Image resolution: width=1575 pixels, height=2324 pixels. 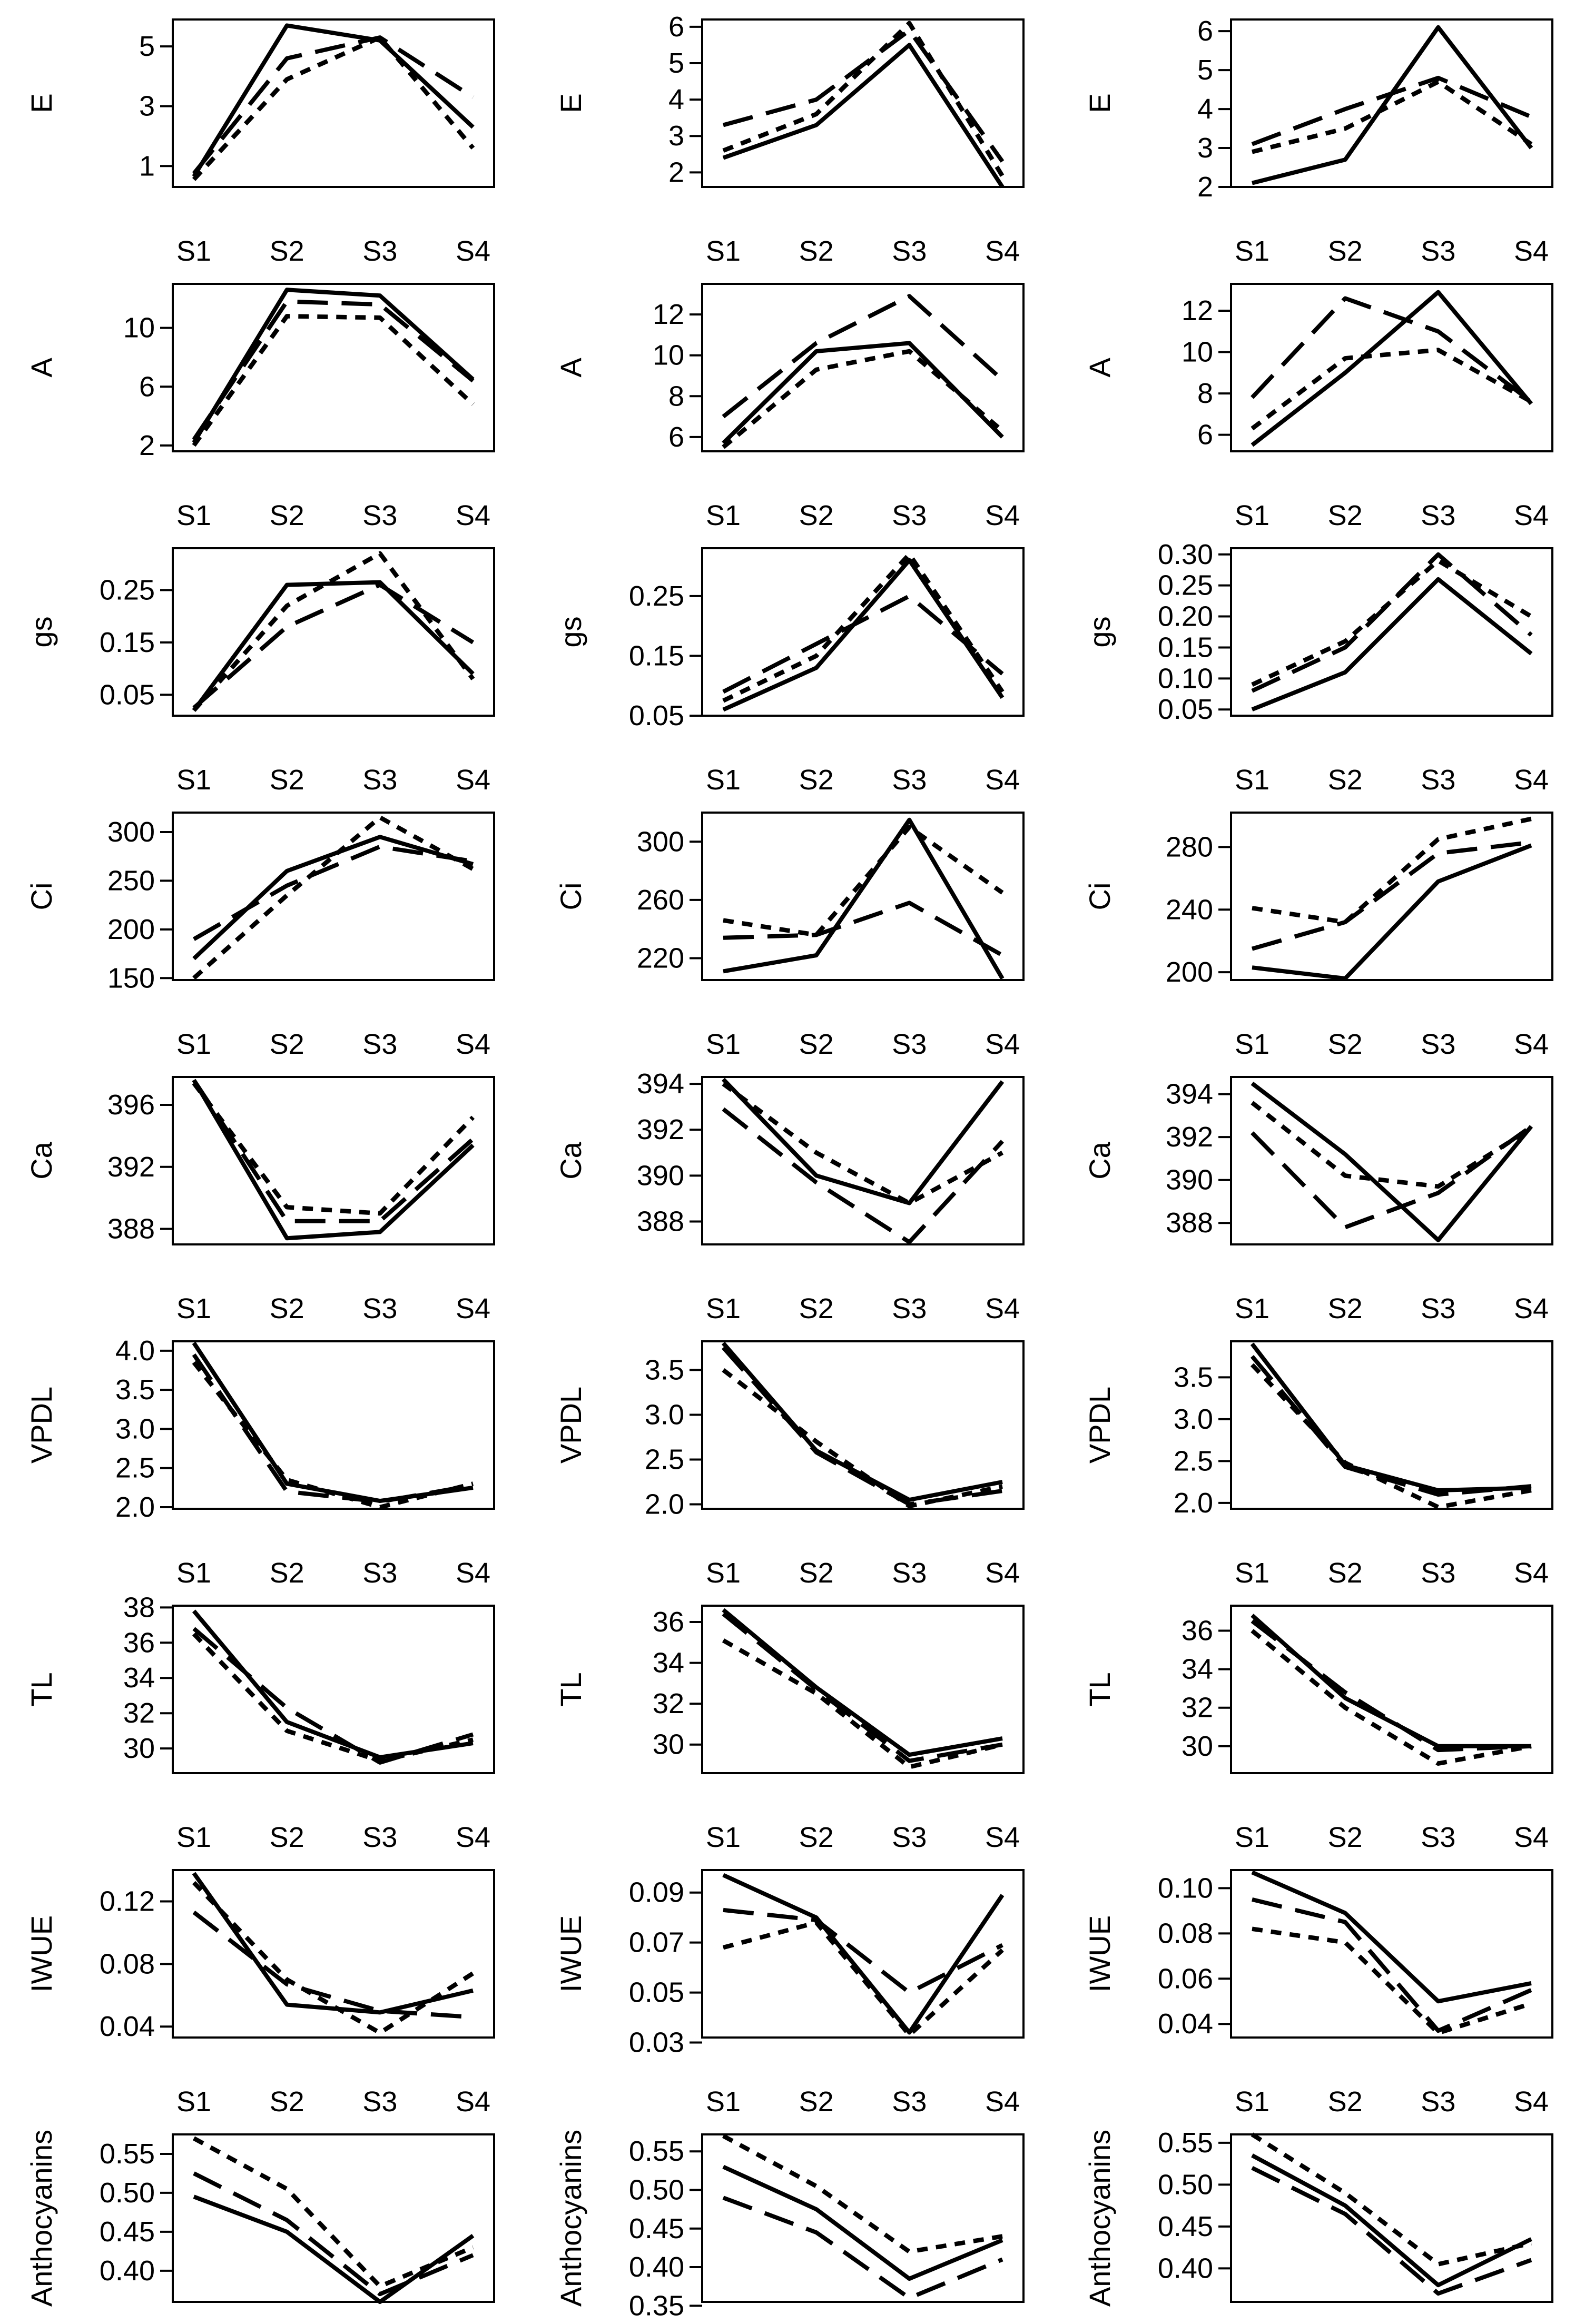 What do you see at coordinates (139, 1642) in the screenshot?
I see `y-tick-label: 36` at bounding box center [139, 1642].